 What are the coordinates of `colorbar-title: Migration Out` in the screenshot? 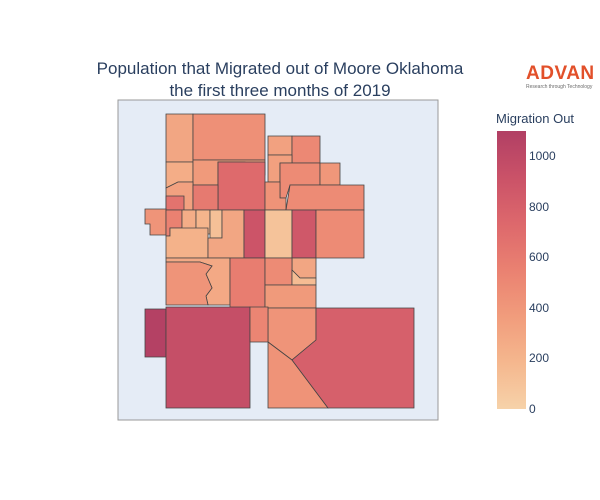 It's located at (535, 118).